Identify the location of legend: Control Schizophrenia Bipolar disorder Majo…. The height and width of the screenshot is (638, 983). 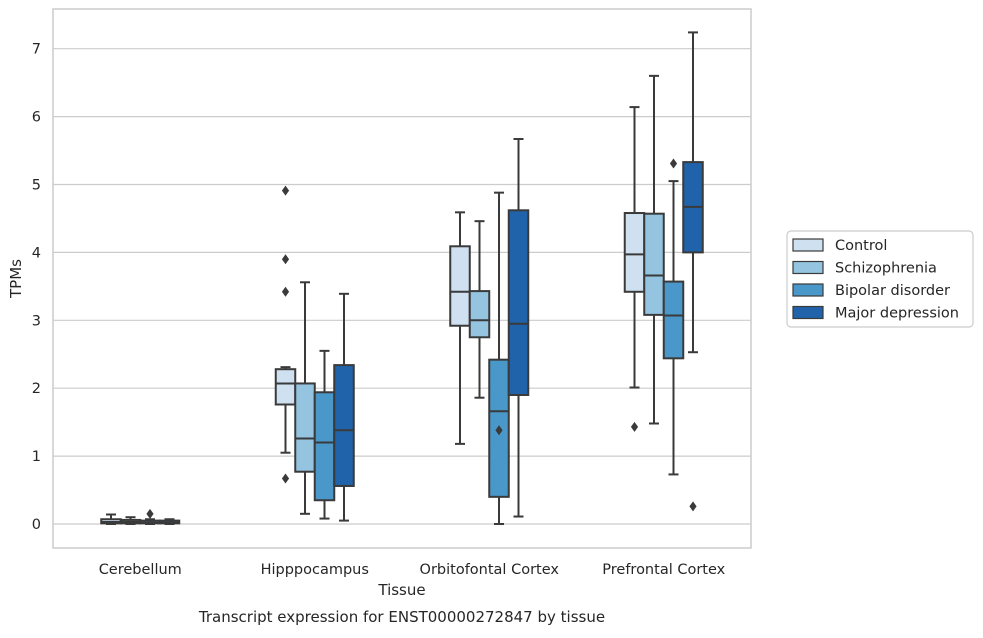
(880, 279).